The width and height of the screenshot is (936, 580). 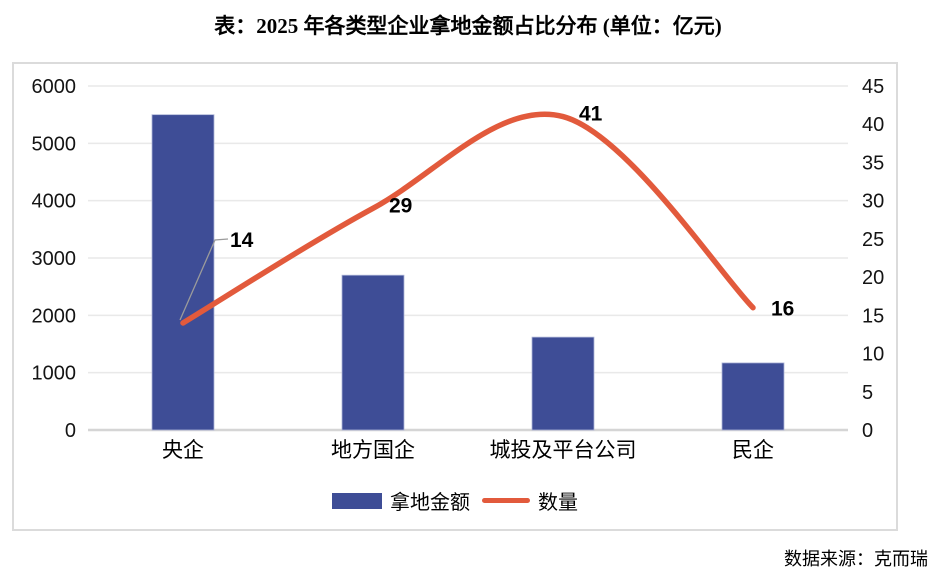 What do you see at coordinates (54, 87) in the screenshot?
I see `left-axis-tick-label: 6000` at bounding box center [54, 87].